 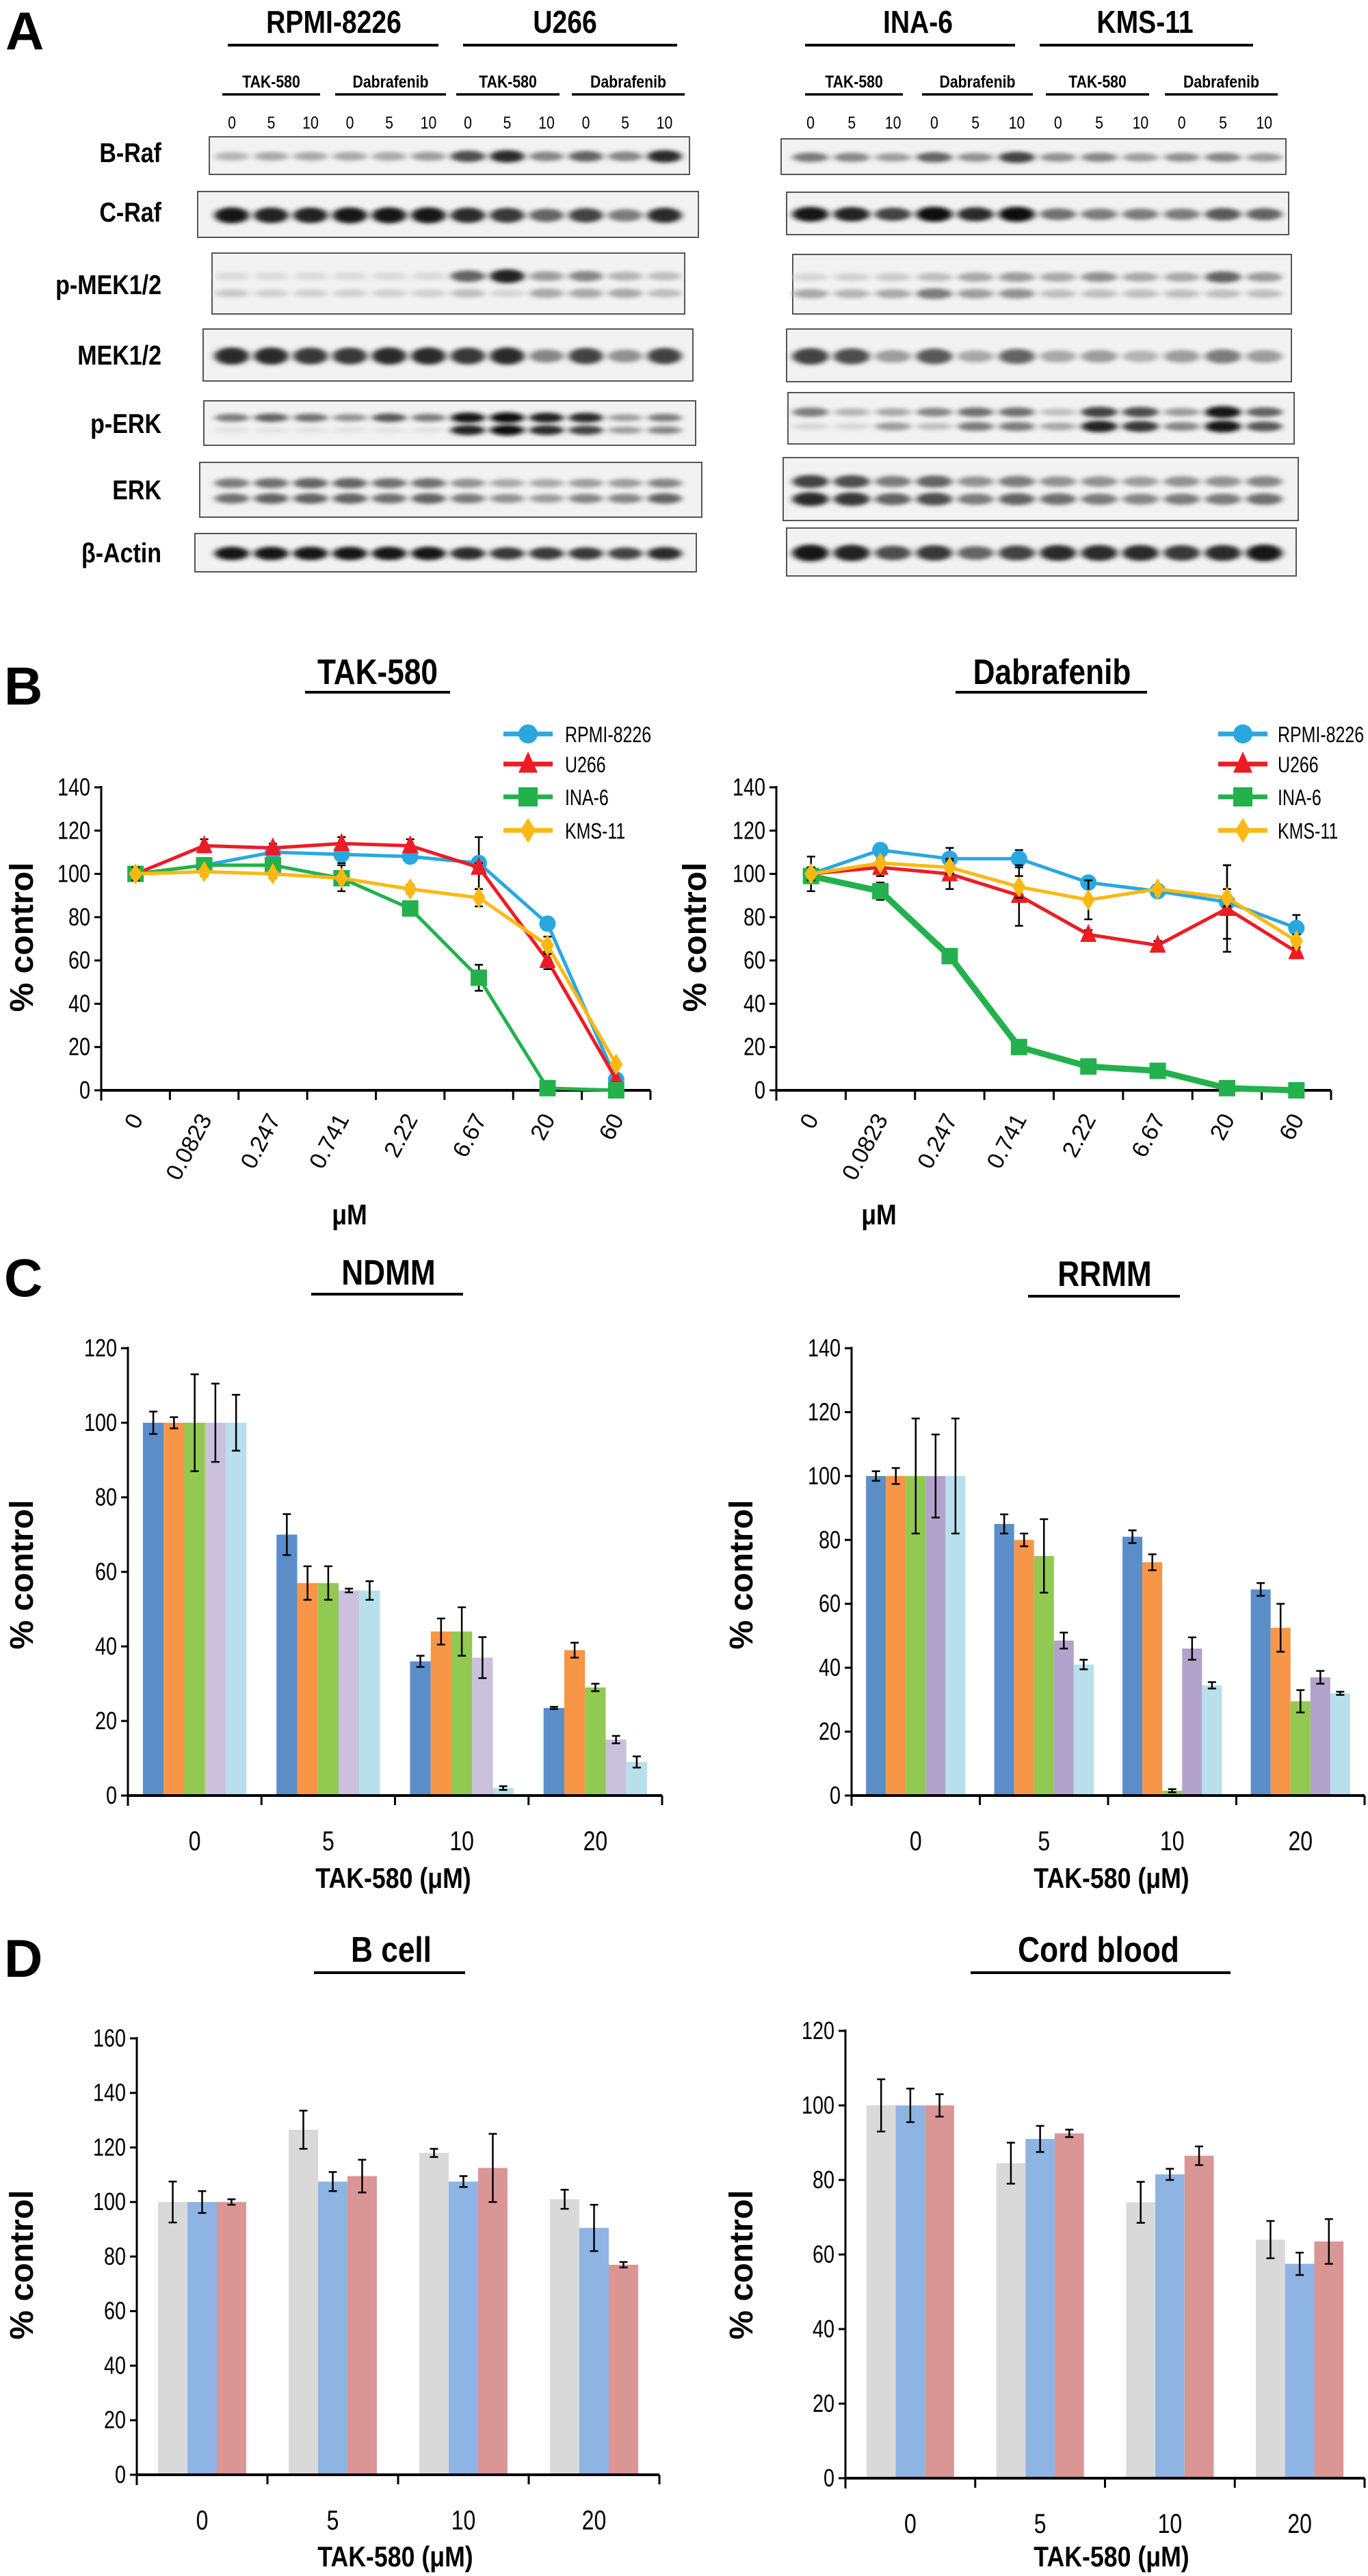 What do you see at coordinates (1268, 764) in the screenshot?
I see `legend-item: U266` at bounding box center [1268, 764].